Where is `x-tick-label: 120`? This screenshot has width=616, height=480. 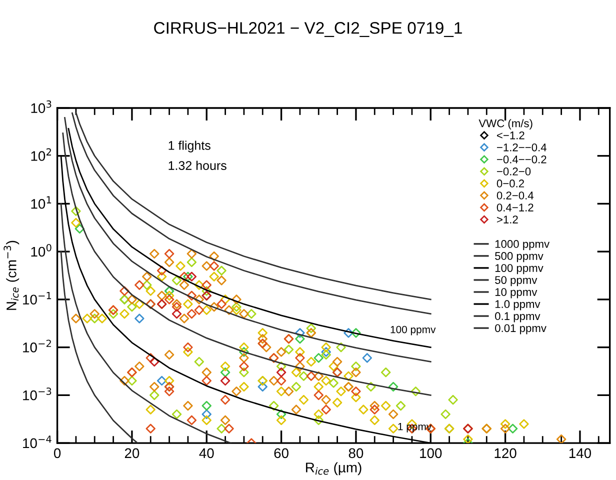 x-tick-label: 120 is located at coordinates (505, 453).